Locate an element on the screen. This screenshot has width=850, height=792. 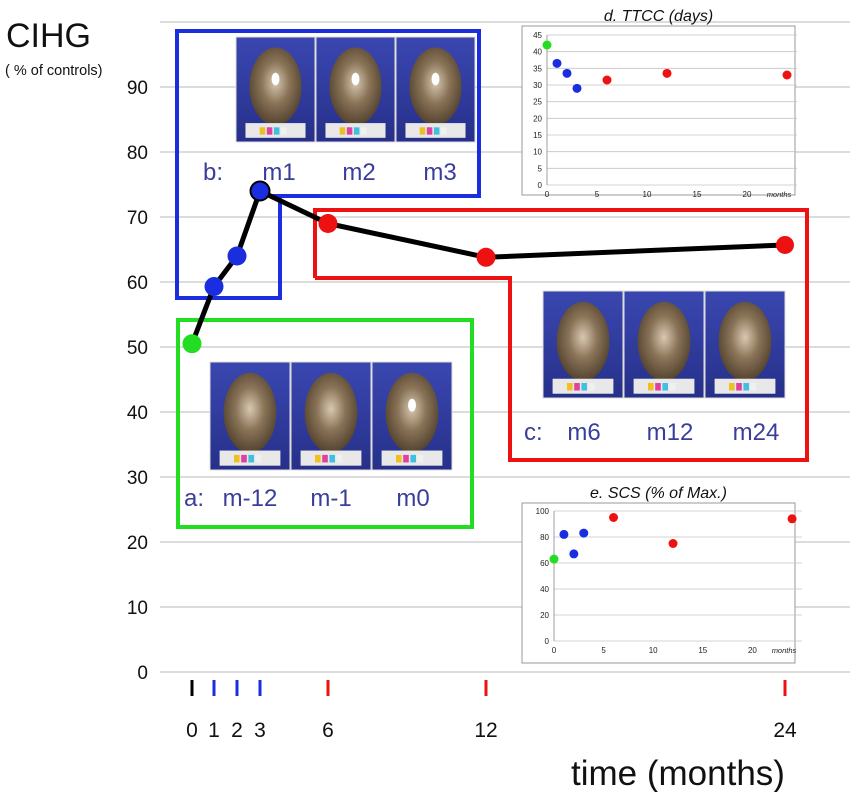
inset-scs-title: e. SCS (% of Max.) is located at coordinates (658, 493).